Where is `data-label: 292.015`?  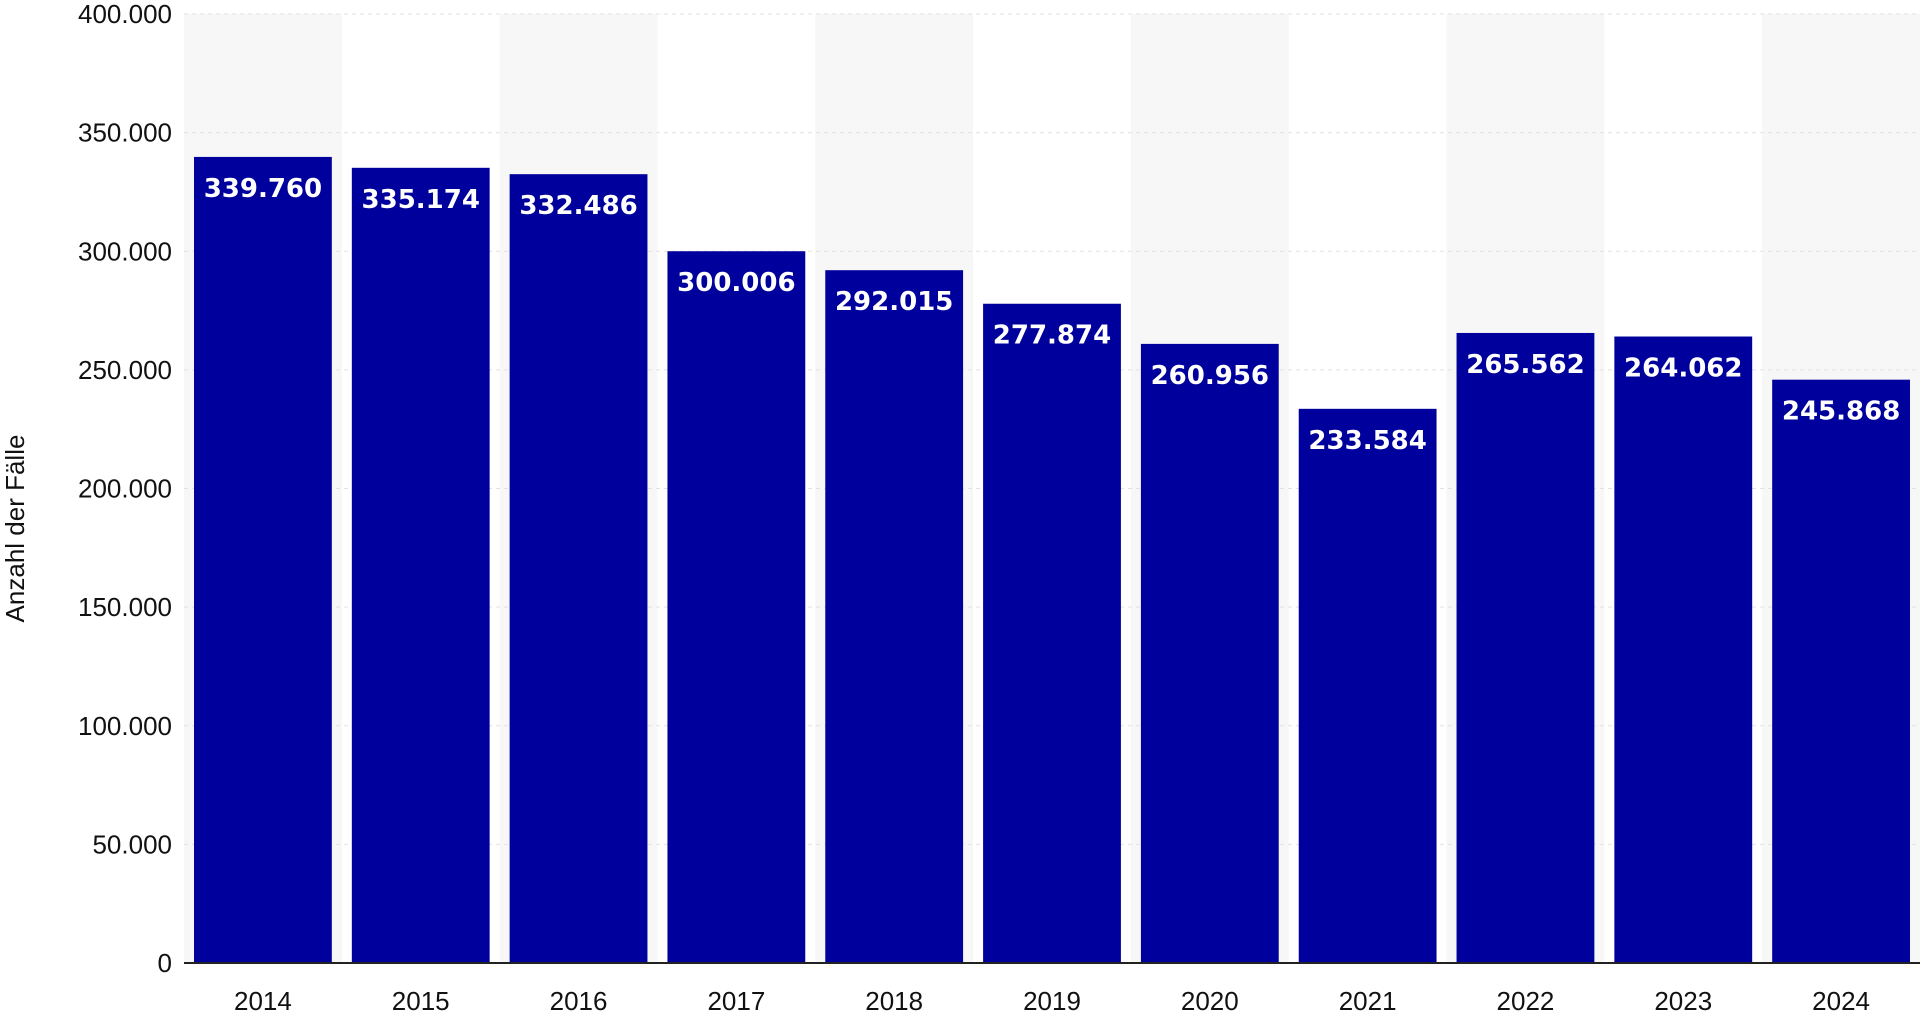
data-label: 292.015 is located at coordinates (894, 302).